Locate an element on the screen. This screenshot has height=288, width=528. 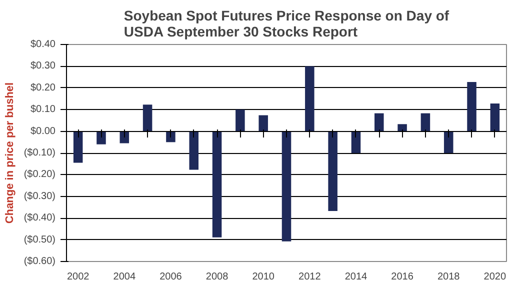
y-tick-label: ($0.10) is located at coordinates (40, 153).